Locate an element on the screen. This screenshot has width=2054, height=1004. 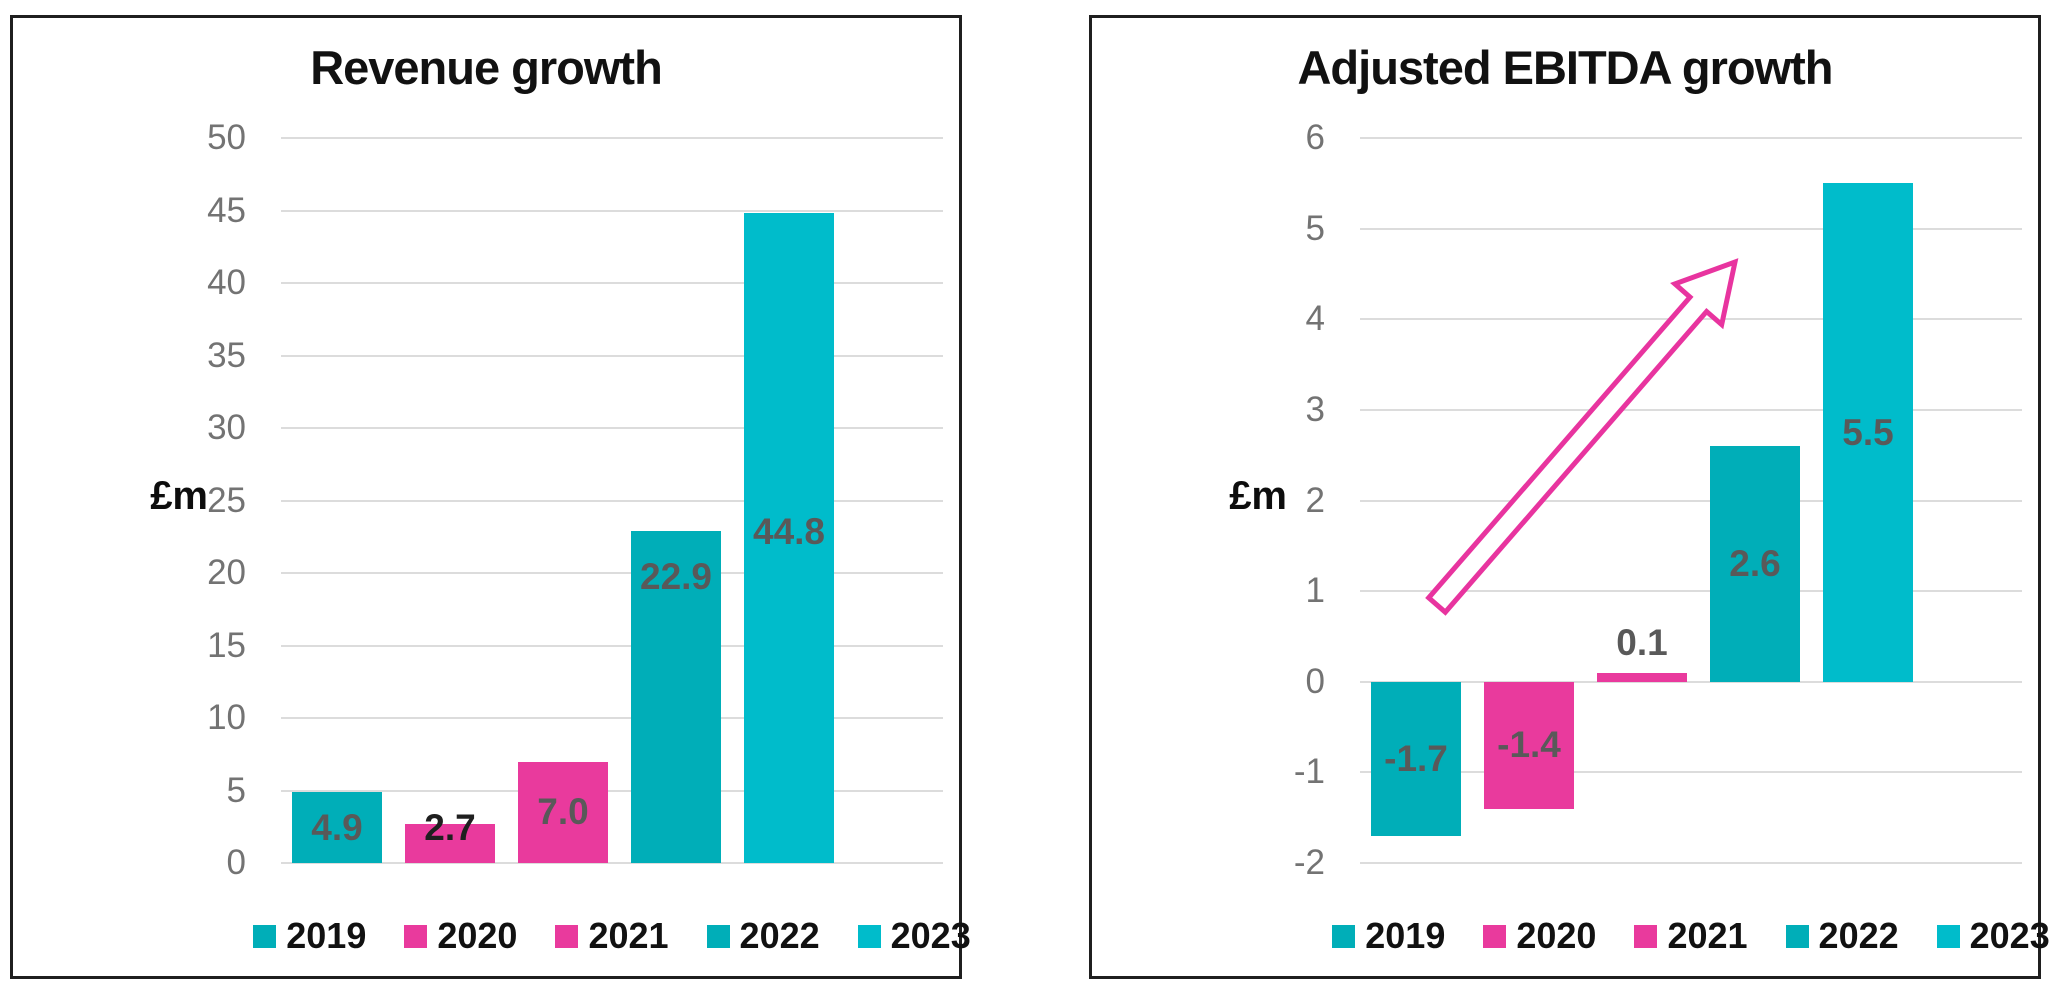
y-axis-tick-label: -2 is located at coordinates (1309, 862).